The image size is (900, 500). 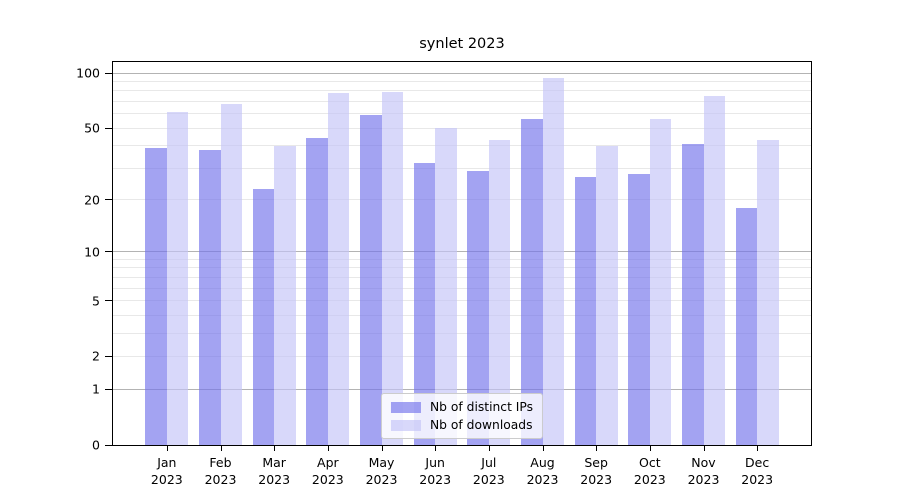 I want to click on bar-group-may, so click(x=382, y=253).